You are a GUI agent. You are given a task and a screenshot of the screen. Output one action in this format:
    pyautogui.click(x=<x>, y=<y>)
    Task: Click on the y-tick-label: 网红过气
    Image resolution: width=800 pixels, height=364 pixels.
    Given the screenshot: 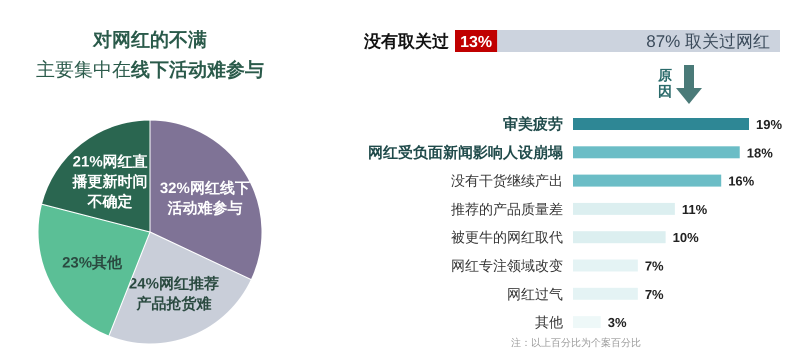 What is the action you would take?
    pyautogui.click(x=535, y=294)
    